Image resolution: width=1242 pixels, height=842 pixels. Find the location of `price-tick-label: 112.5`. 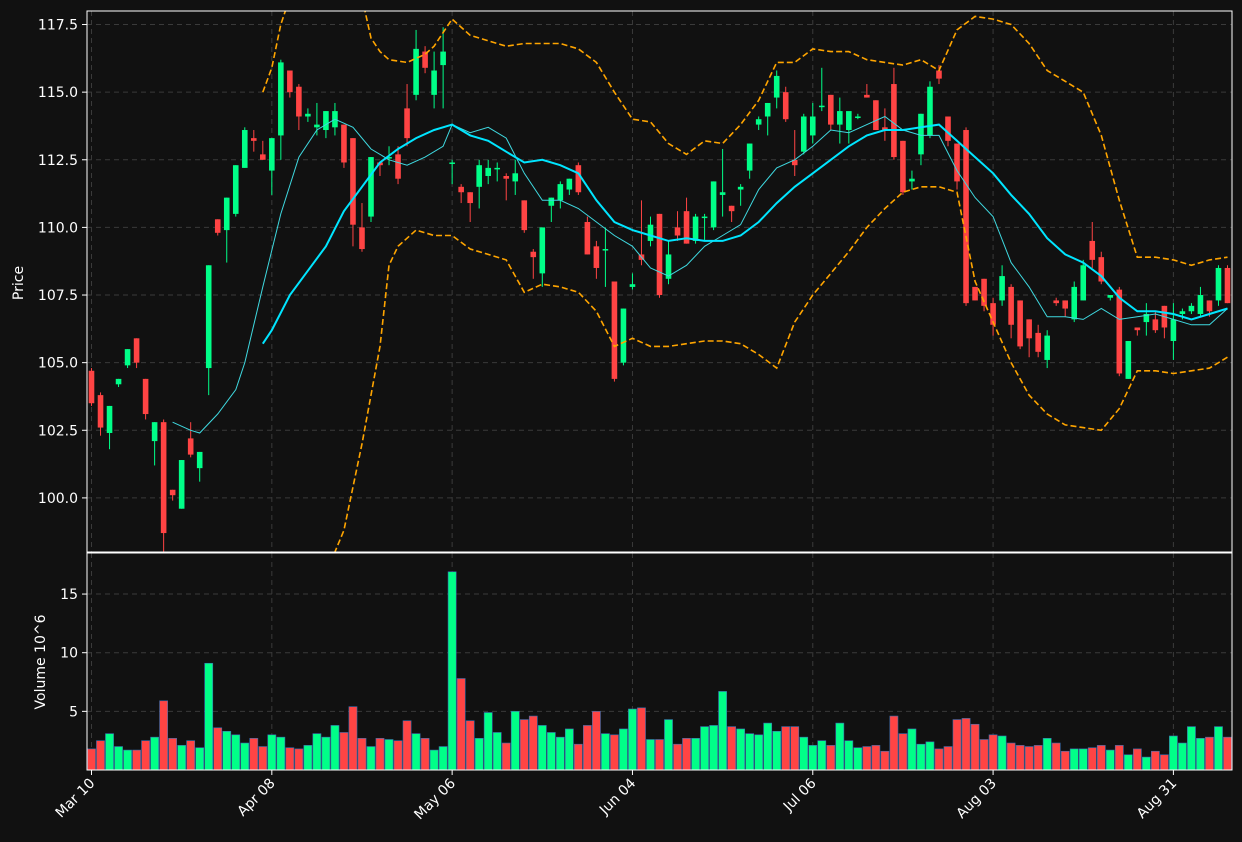

price-tick-label: 112.5 is located at coordinates (58, 161).